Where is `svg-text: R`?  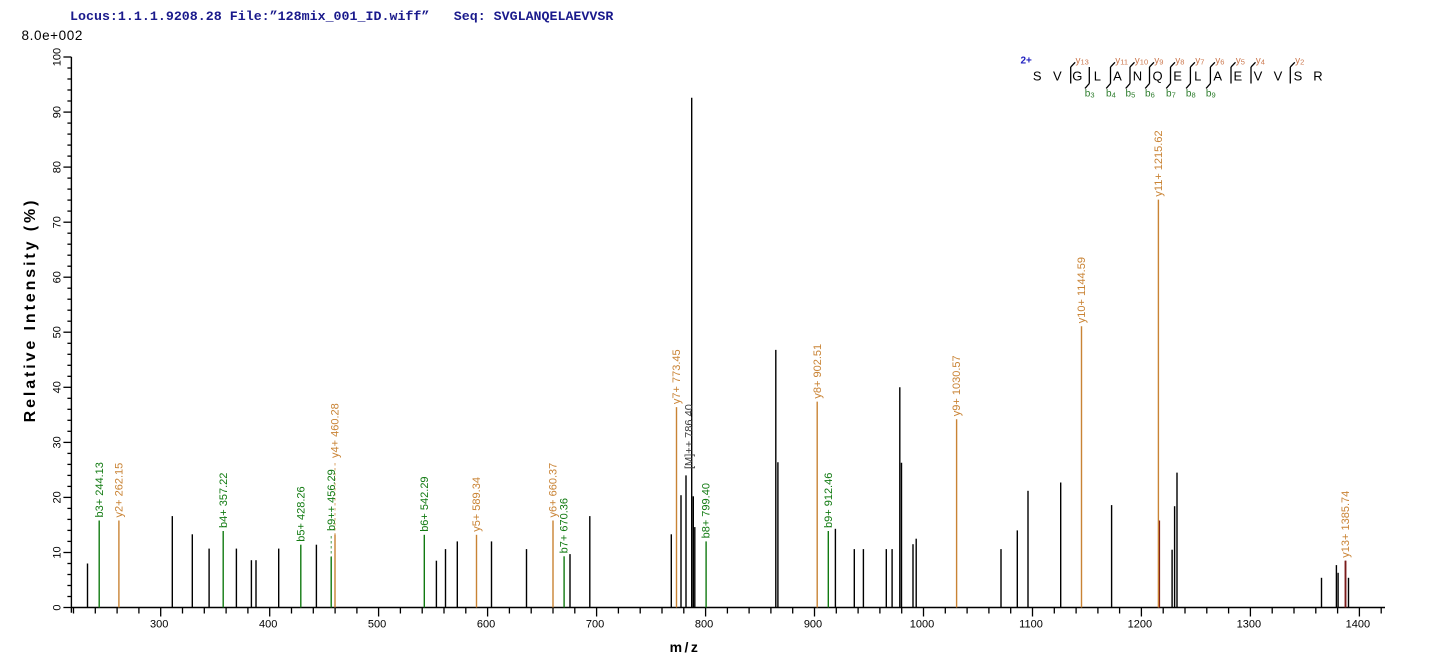 svg-text: R is located at coordinates (1317, 76).